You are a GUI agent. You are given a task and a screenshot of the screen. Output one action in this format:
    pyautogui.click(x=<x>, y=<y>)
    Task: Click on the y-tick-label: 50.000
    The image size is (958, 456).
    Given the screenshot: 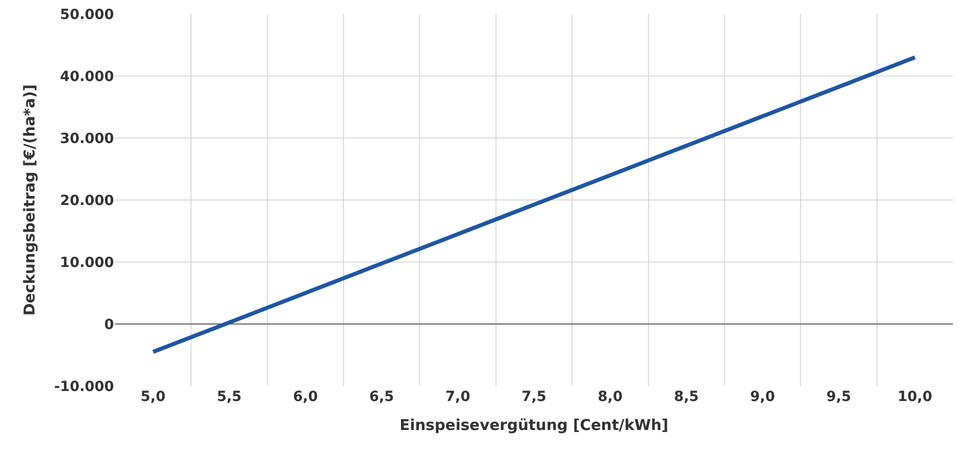 What is the action you would take?
    pyautogui.click(x=87, y=14)
    